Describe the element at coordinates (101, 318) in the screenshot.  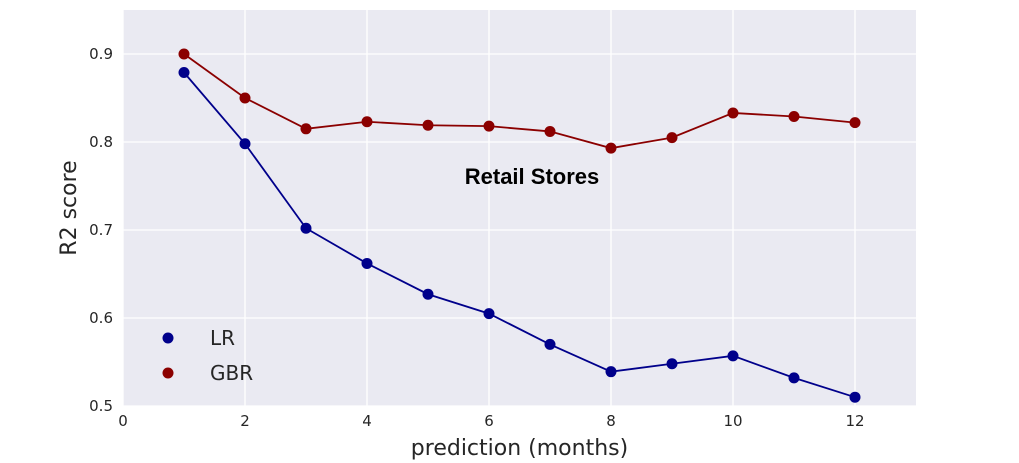
I see `y-tick-label: 0.6` at that location.